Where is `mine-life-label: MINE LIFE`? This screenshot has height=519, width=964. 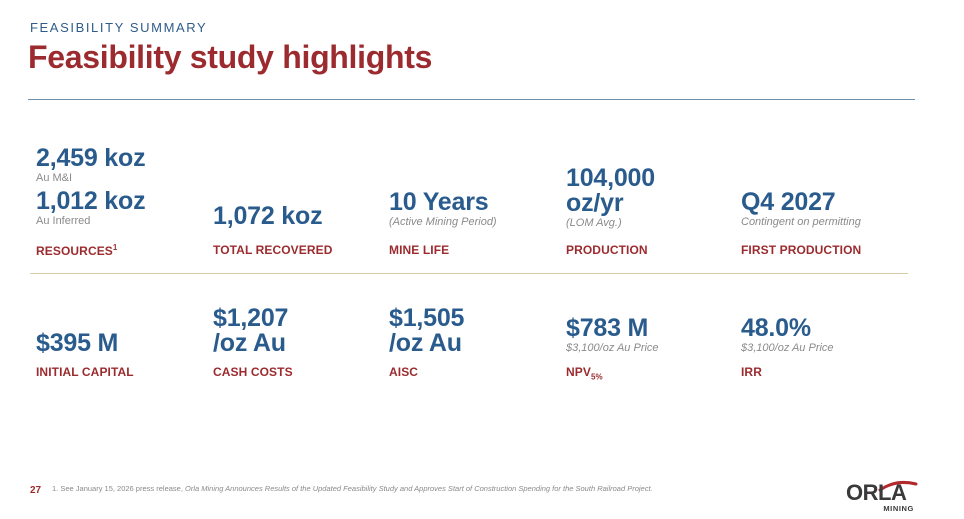
mine-life-label: MINE LIFE is located at coordinates (419, 250).